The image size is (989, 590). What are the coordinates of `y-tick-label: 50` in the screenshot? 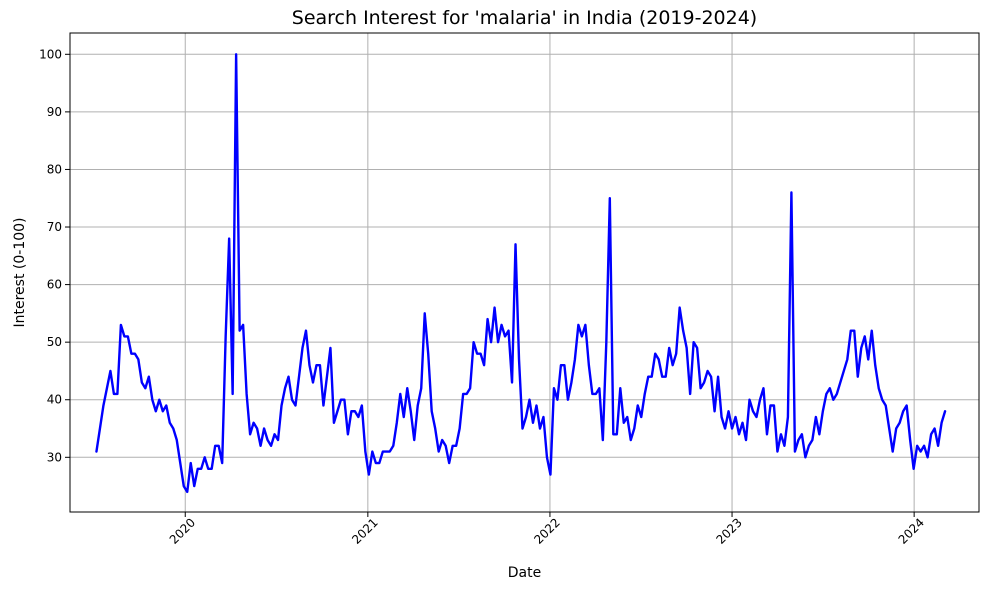 It's located at (54, 342).